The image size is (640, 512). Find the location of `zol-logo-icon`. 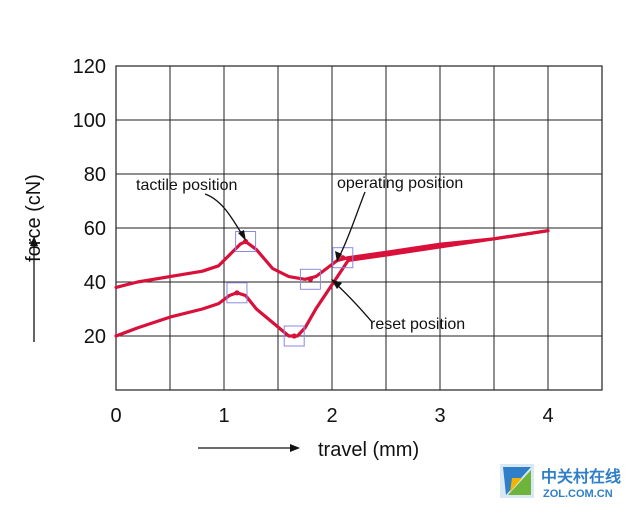

zol-logo-icon is located at coordinates (517, 481).